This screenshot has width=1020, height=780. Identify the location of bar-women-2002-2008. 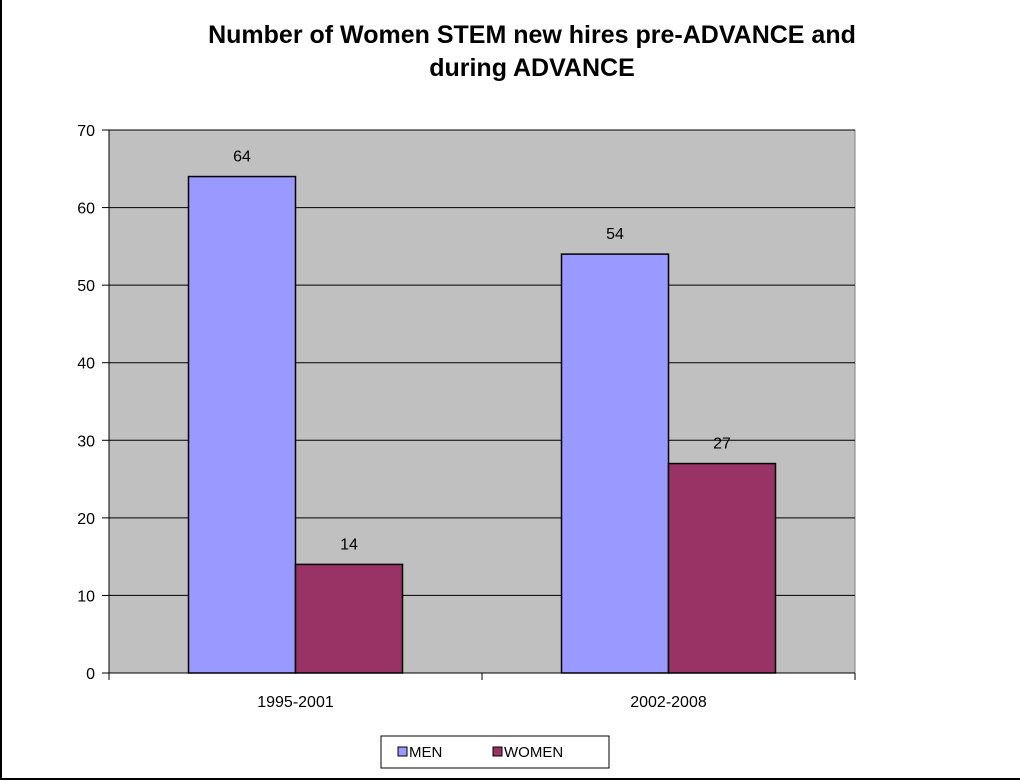
(722, 568).